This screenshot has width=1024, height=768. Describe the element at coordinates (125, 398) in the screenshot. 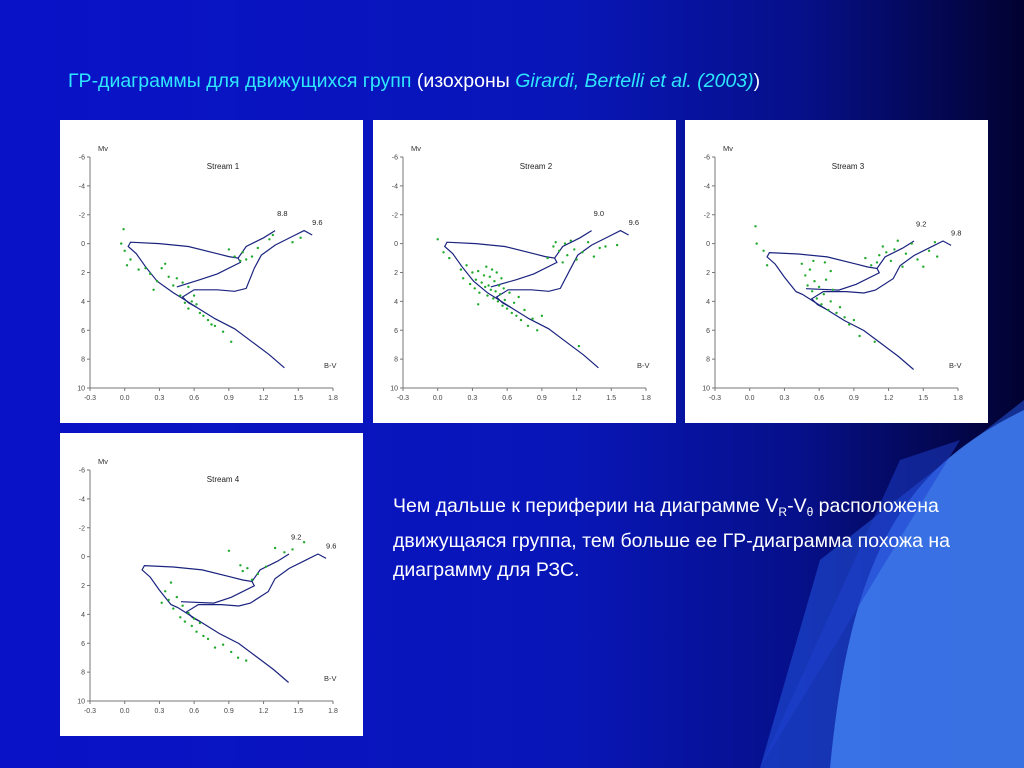

I see `x-tick-label: 0.0` at that location.